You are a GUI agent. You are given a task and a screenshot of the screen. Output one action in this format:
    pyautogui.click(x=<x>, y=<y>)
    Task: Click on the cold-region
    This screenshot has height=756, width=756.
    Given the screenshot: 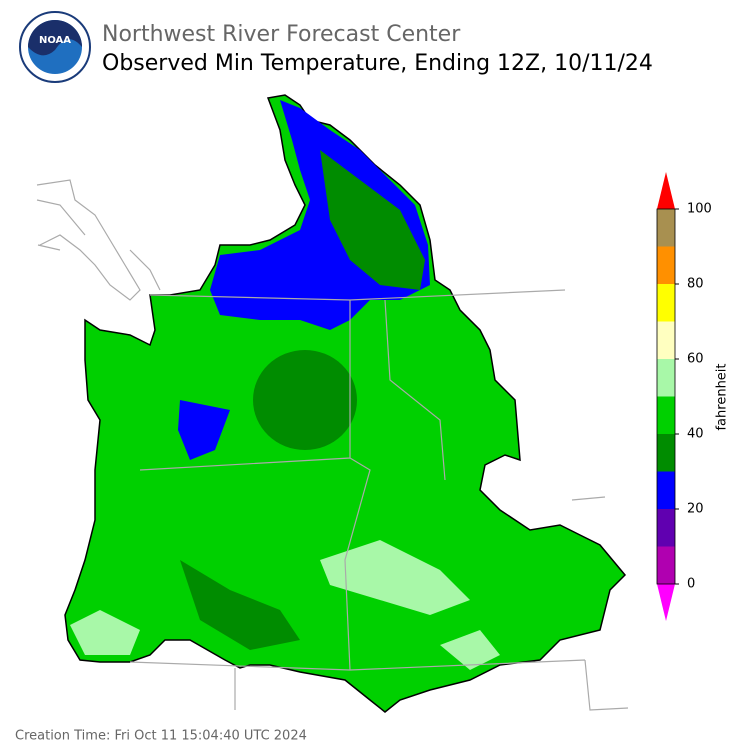 What is the action you would take?
    pyautogui.click(x=204, y=430)
    